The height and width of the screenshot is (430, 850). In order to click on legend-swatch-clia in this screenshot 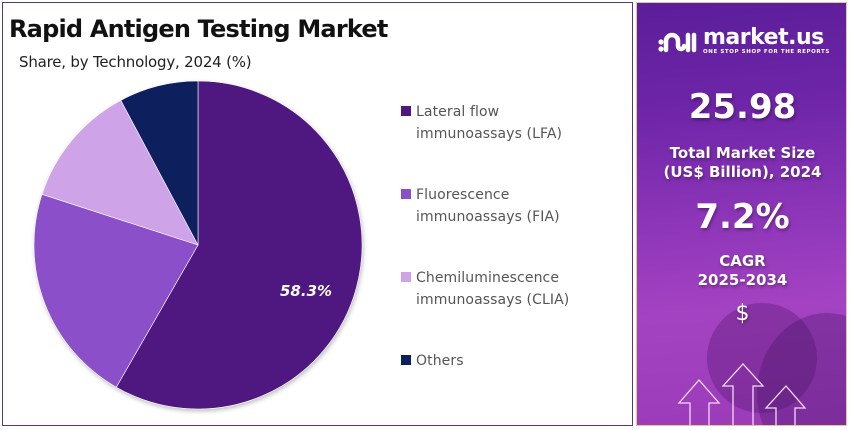, I will do `click(406, 277)`.